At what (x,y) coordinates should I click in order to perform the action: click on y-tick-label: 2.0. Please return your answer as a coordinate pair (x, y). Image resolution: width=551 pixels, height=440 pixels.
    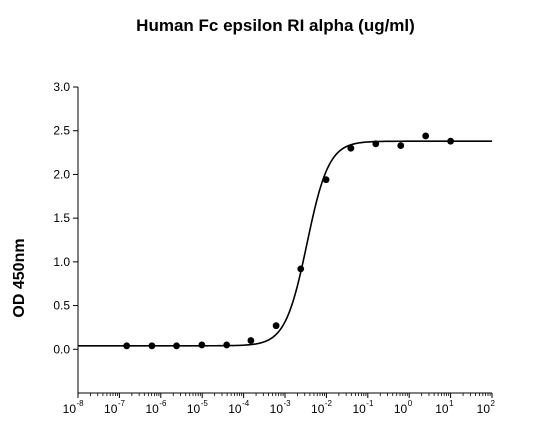
    Looking at the image, I should click on (61, 174).